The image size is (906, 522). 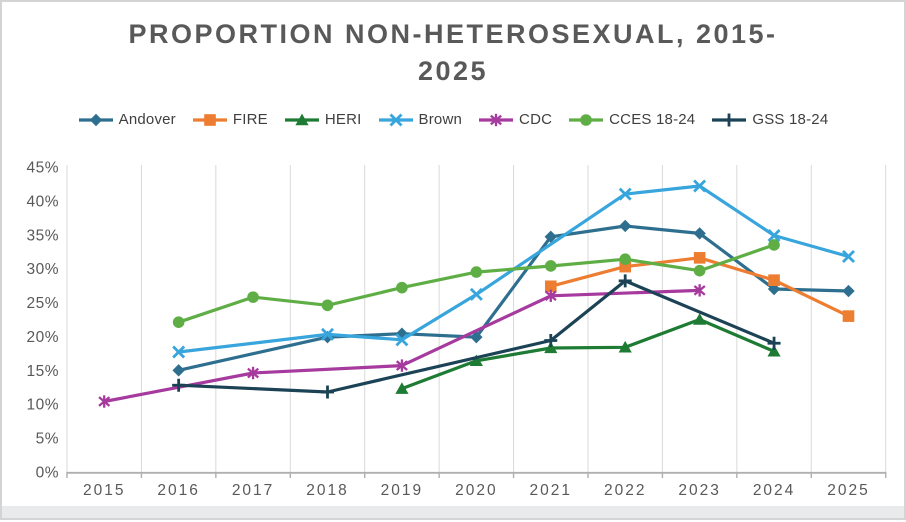 I want to click on x-tick-label: 2022, so click(x=625, y=490).